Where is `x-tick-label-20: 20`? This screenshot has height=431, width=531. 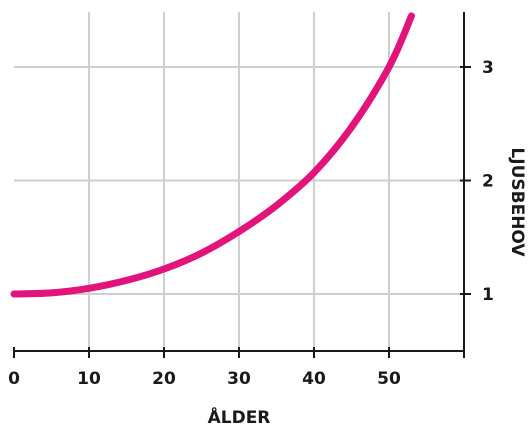
x-tick-label-20: 20 is located at coordinates (164, 379).